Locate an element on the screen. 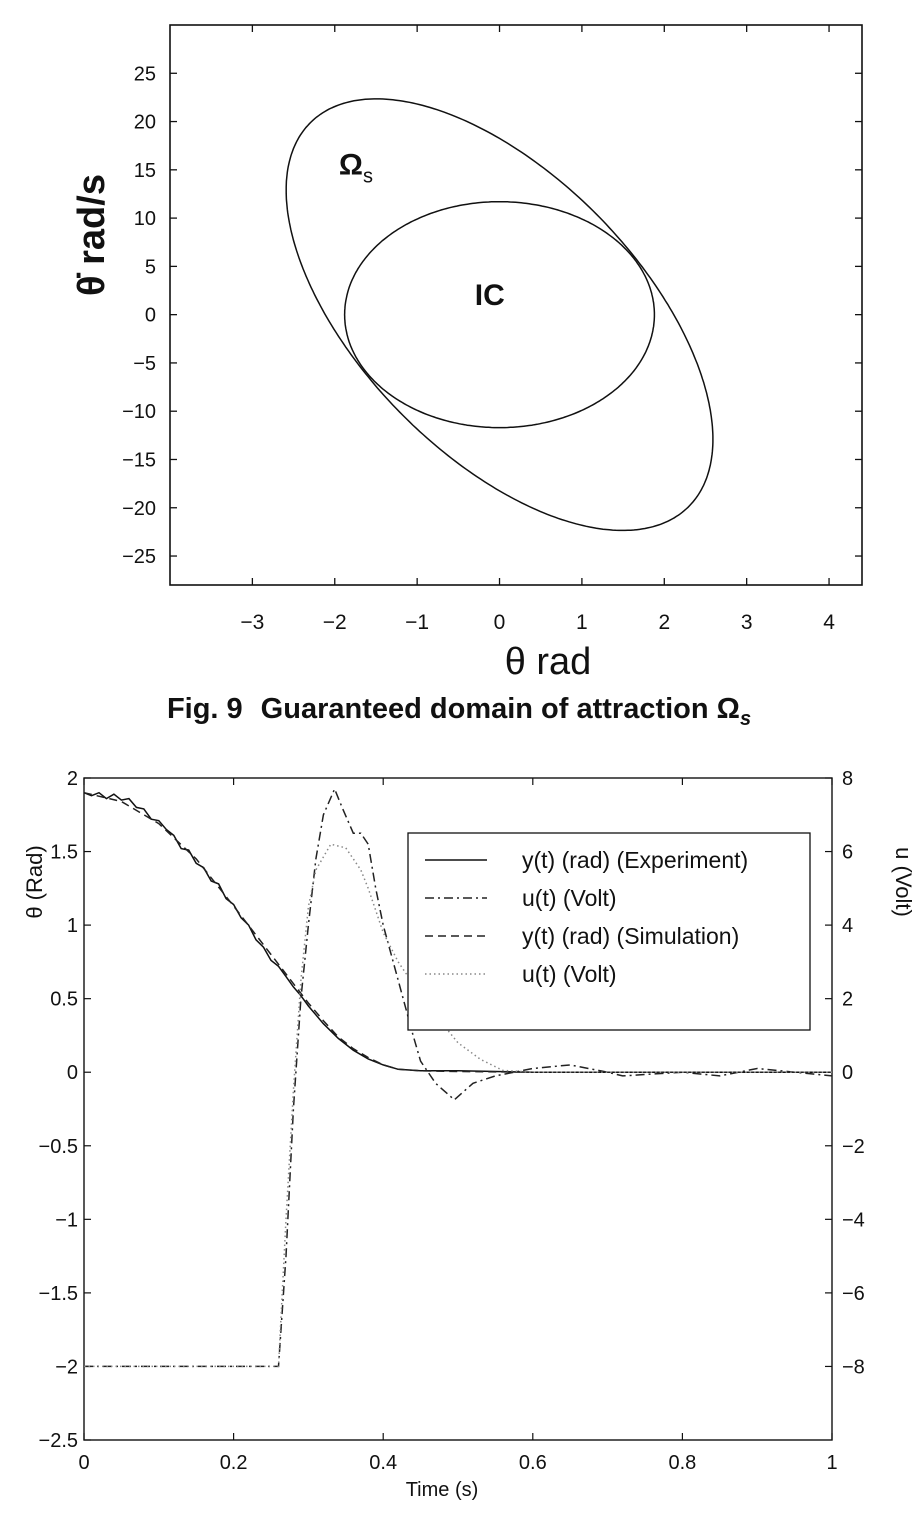  y-tick-label: 20 is located at coordinates (145, 123).